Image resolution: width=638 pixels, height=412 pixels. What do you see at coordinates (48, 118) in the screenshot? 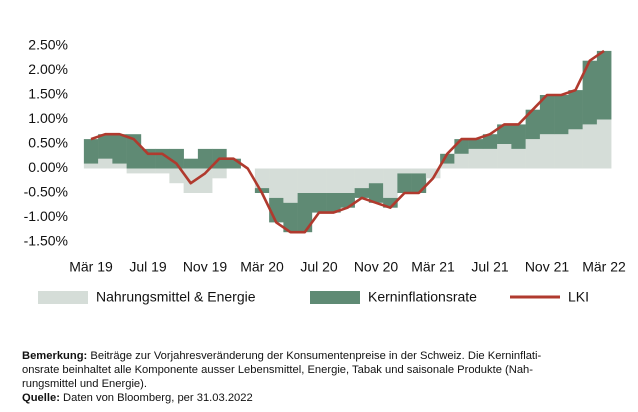
I see `y-tick-label: 1.00%` at bounding box center [48, 118].